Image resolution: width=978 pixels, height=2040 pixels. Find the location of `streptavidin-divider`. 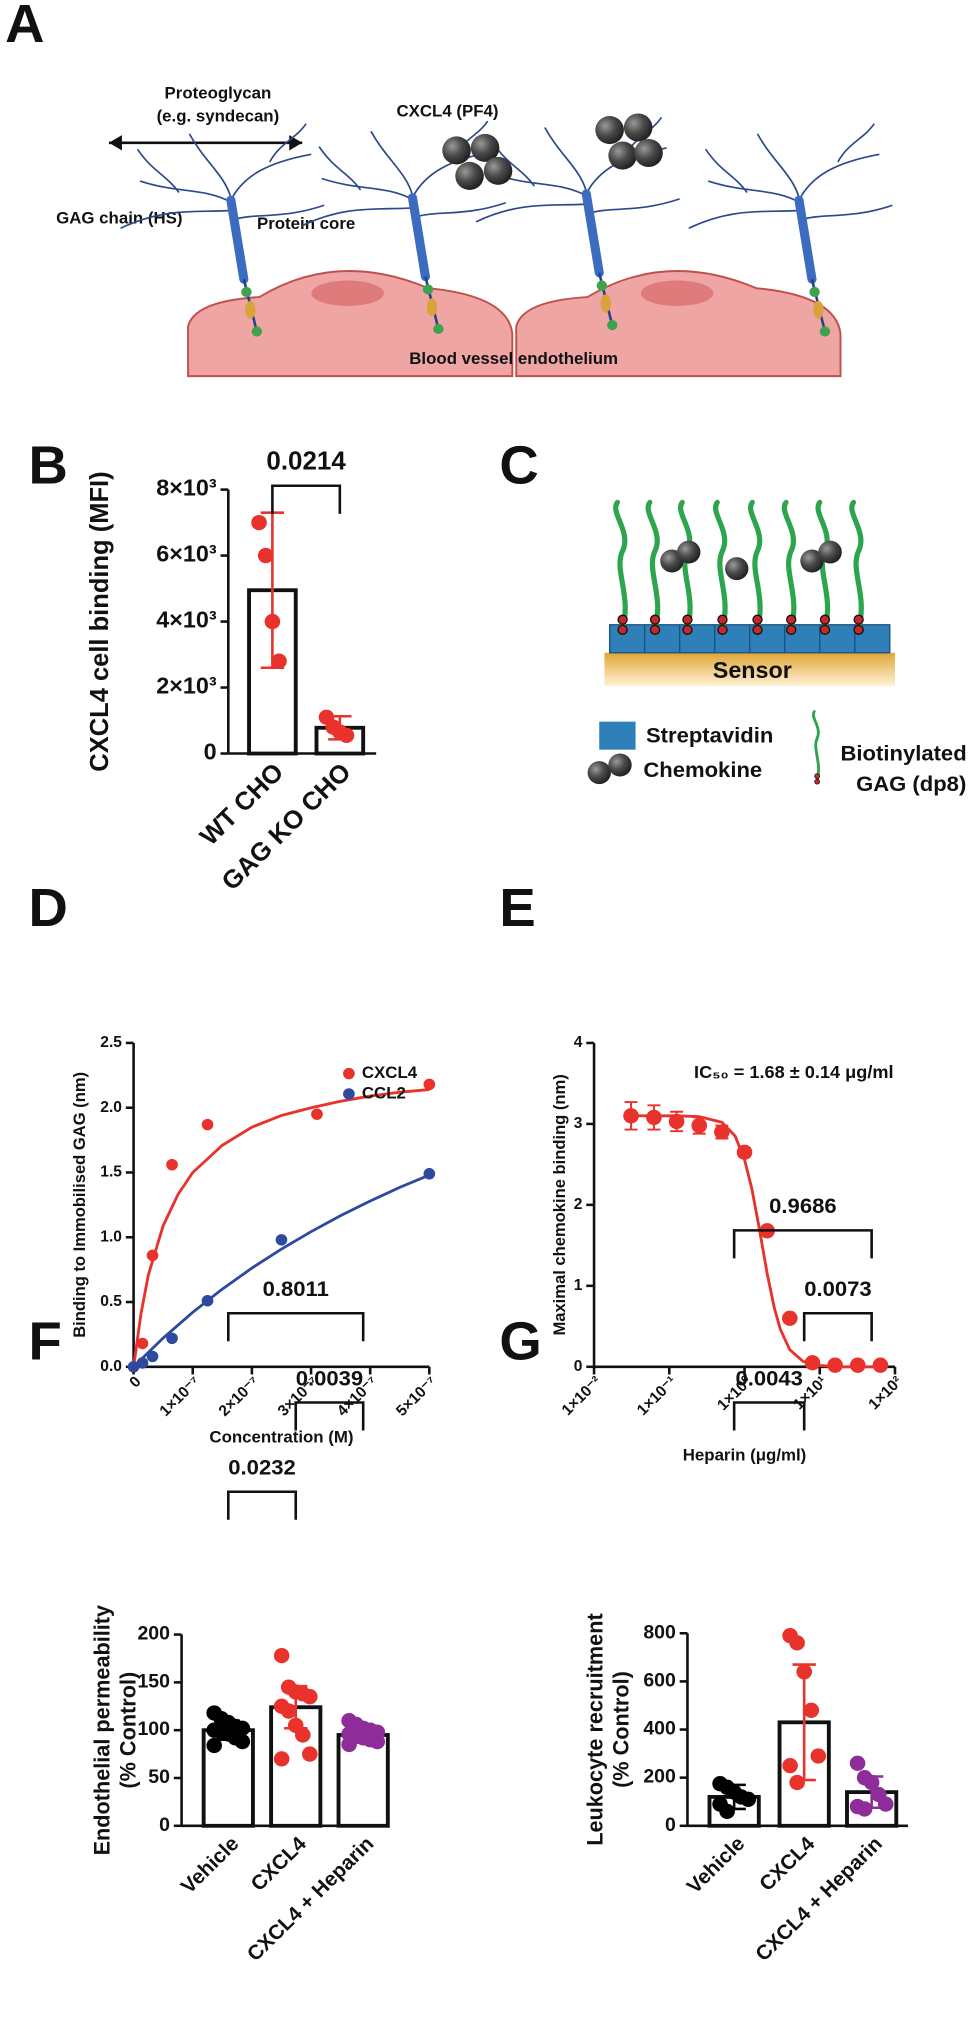

streptavidin-divider is located at coordinates (750, 638).